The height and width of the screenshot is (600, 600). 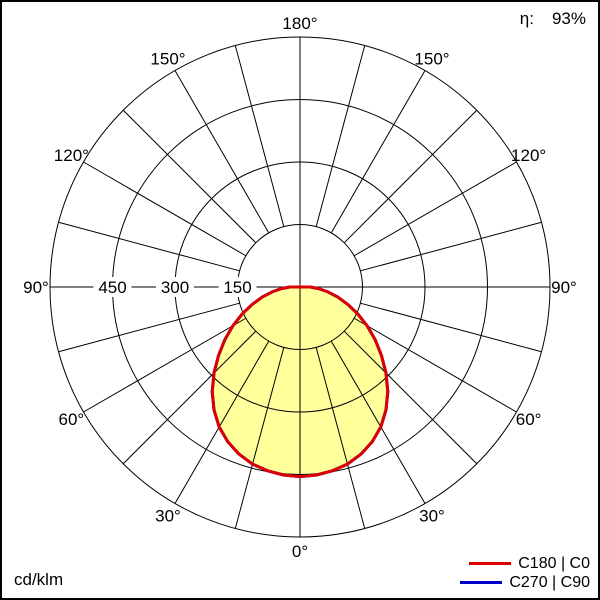 I want to click on angle-label: 180°, so click(x=299, y=23).